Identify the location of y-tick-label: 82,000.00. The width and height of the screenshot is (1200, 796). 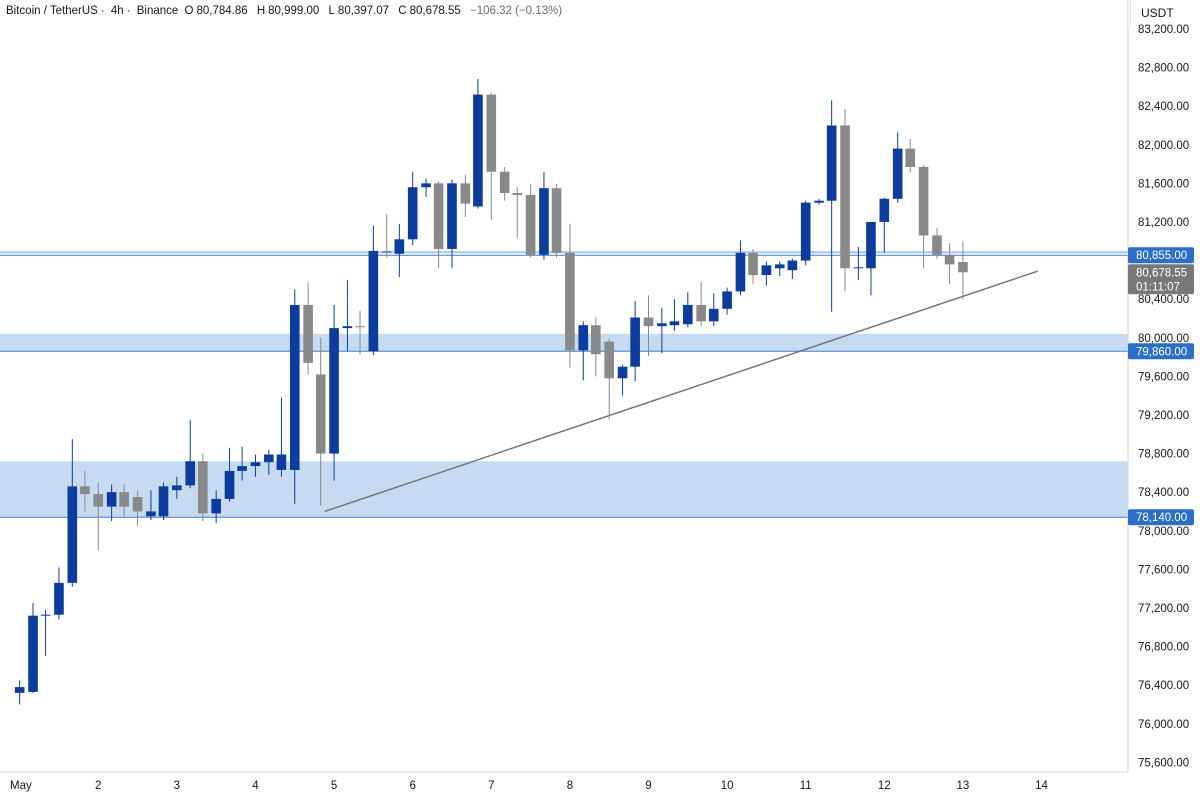
(1163, 146).